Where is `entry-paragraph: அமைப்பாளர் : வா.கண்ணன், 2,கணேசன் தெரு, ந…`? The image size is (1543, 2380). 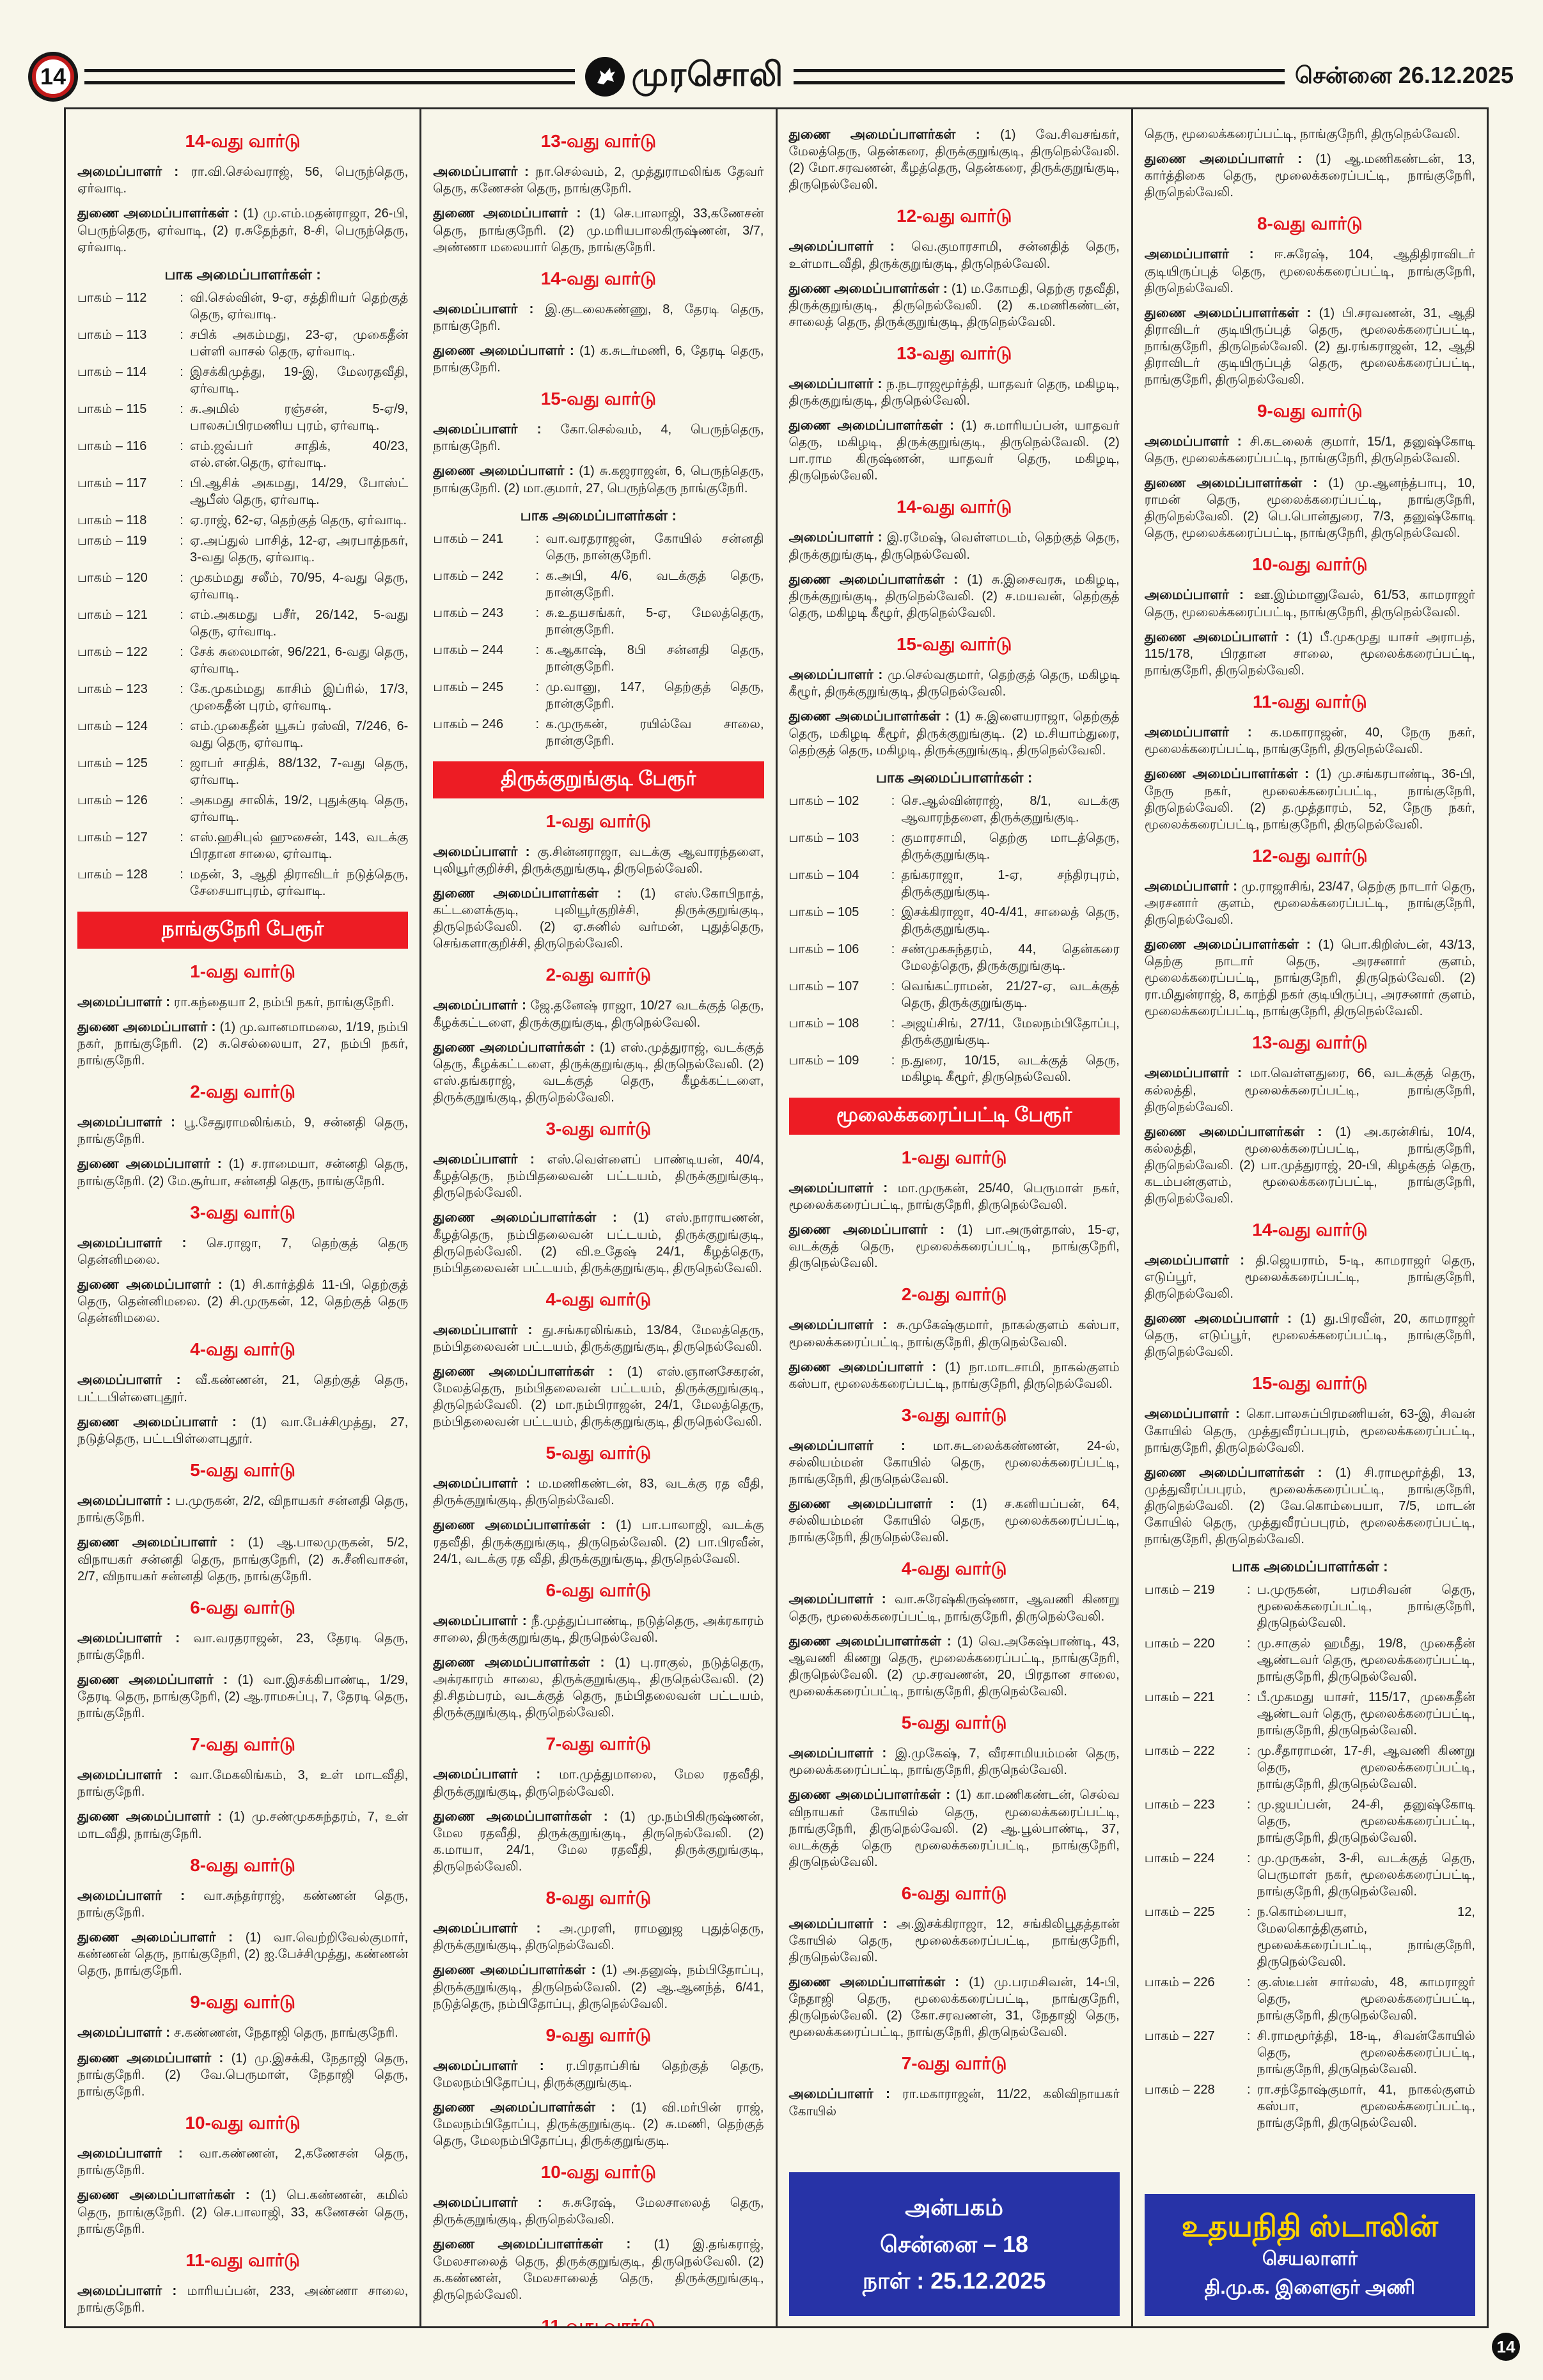 entry-paragraph: அமைப்பாளர் : வா.கண்ணன், 2,கணேசன் தெரு, ந… is located at coordinates (243, 2161).